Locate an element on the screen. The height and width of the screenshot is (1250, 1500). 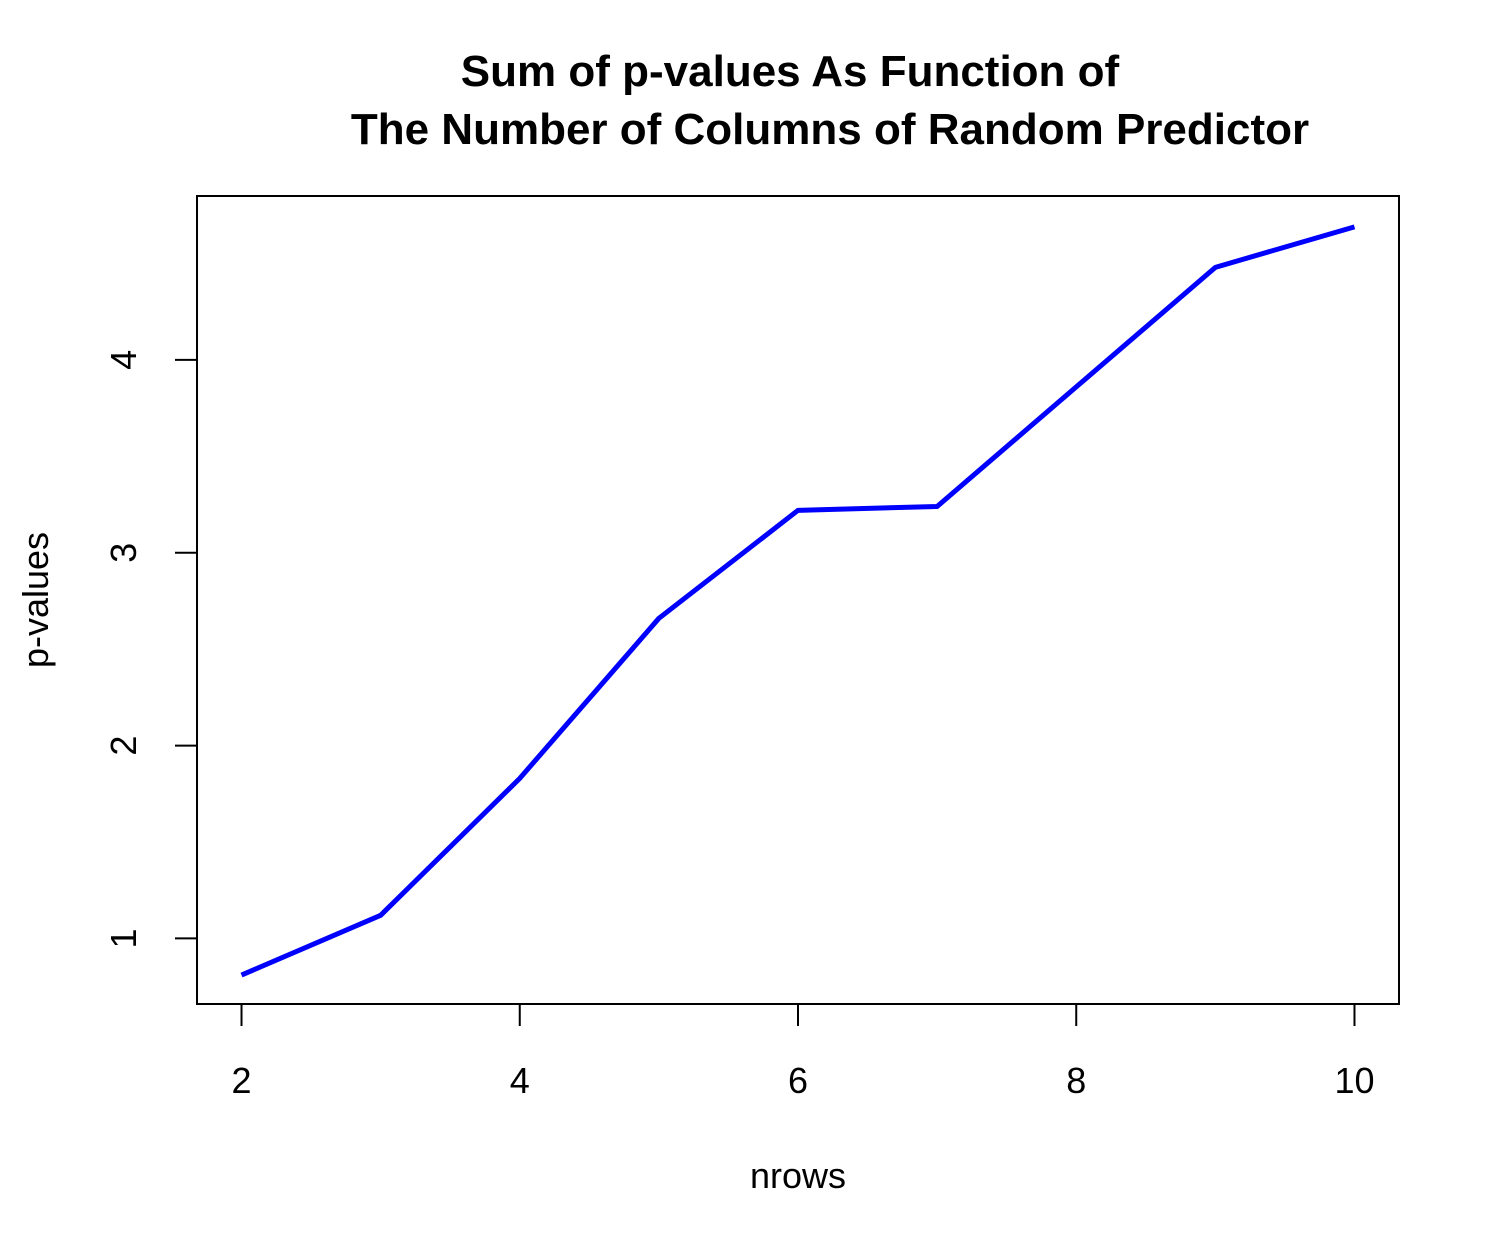
x-axis: 2 4 6 8 10 is located at coordinates (803, 1052).